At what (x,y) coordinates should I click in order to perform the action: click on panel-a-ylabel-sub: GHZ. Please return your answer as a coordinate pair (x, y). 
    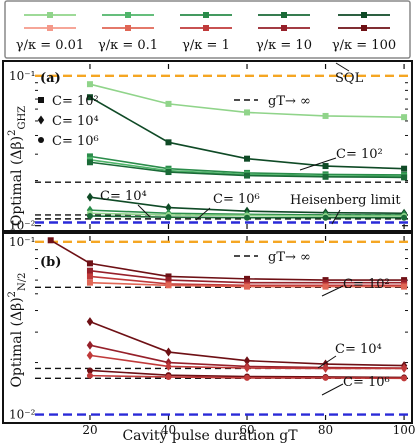
    Looking at the image, I should click on (22, 118).